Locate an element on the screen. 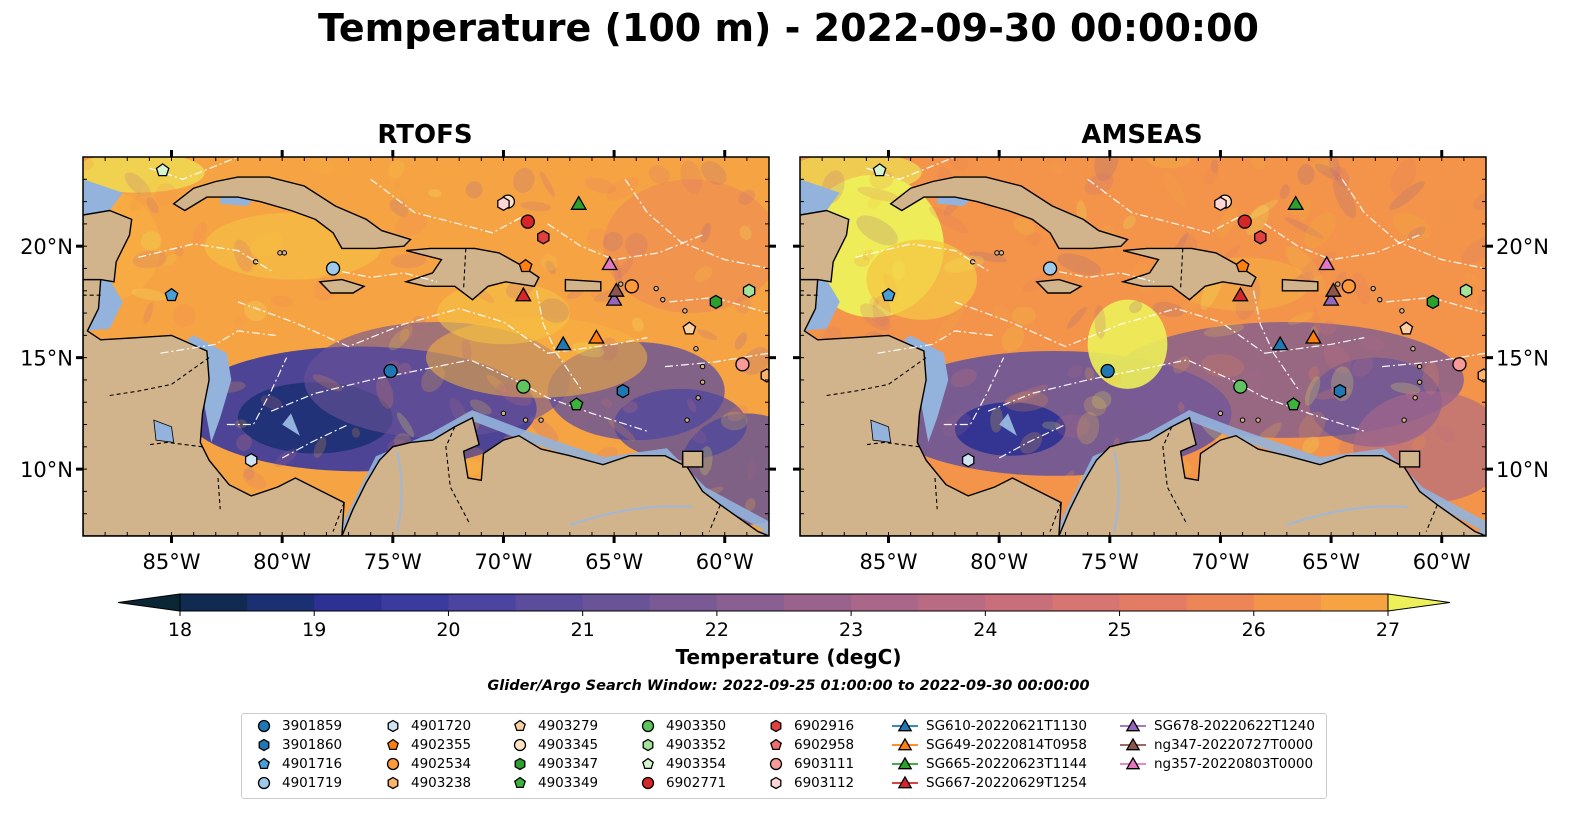  legend-item: 4903279 is located at coordinates (554, 726).